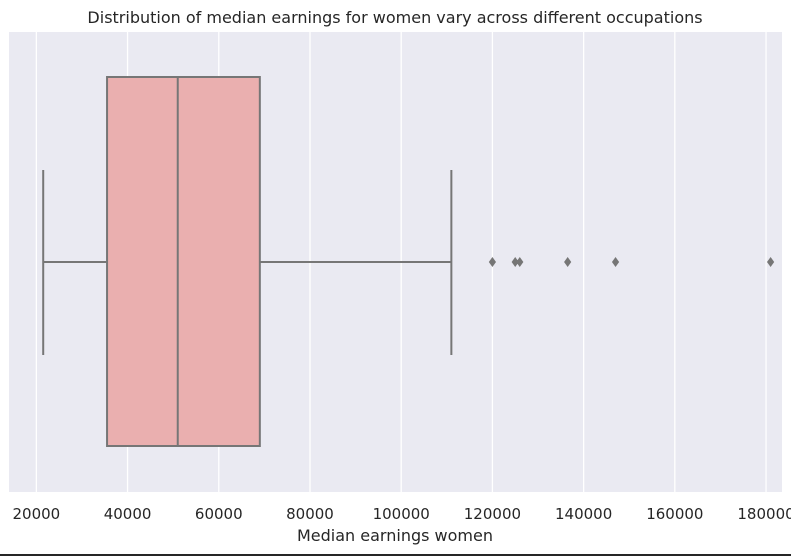 The width and height of the screenshot is (791, 556). What do you see at coordinates (37, 514) in the screenshot?
I see `x-tick-label: 20000` at bounding box center [37, 514].